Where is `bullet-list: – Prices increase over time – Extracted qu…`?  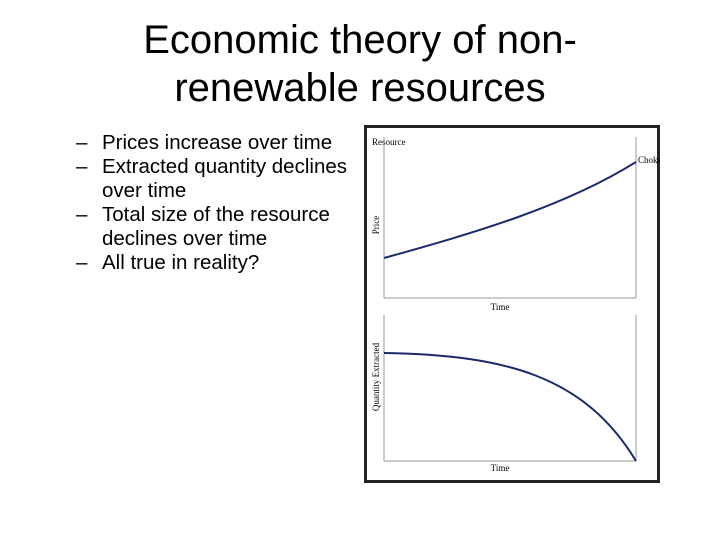
bullet-list: – Prices increase over time – Extracted qu… is located at coordinates (221, 203).